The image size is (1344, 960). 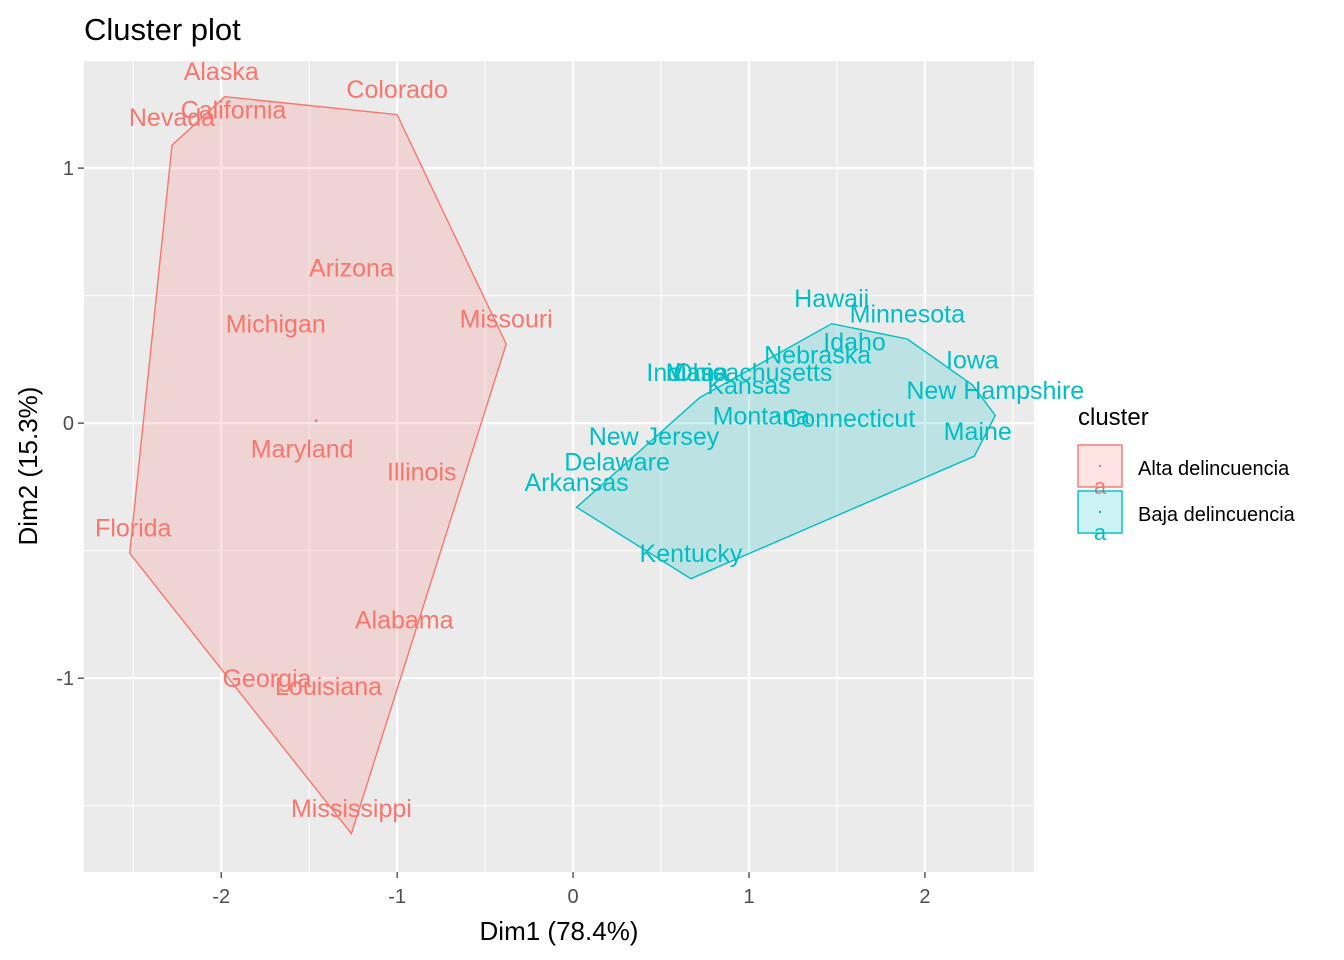 What do you see at coordinates (546, 418) in the screenshot?
I see `cluster-centroids` at bounding box center [546, 418].